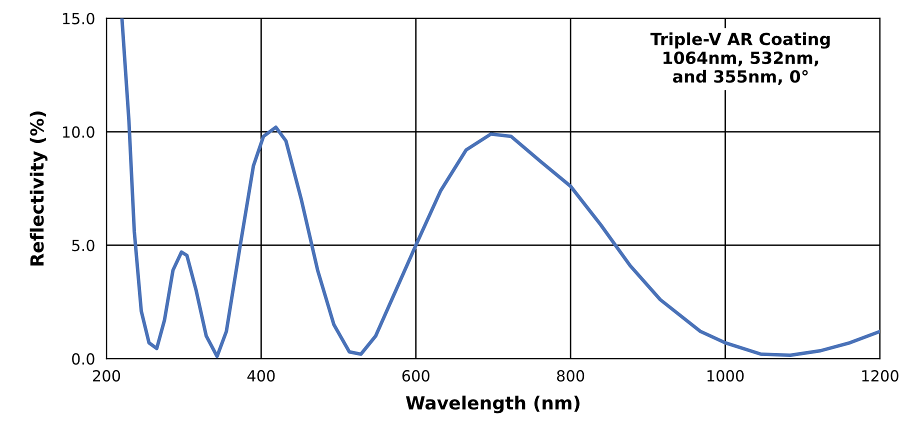 This screenshot has height=427, width=910. Describe the element at coordinates (493, 405) in the screenshot. I see `x-axis-title: Wavelength (nm)` at that location.